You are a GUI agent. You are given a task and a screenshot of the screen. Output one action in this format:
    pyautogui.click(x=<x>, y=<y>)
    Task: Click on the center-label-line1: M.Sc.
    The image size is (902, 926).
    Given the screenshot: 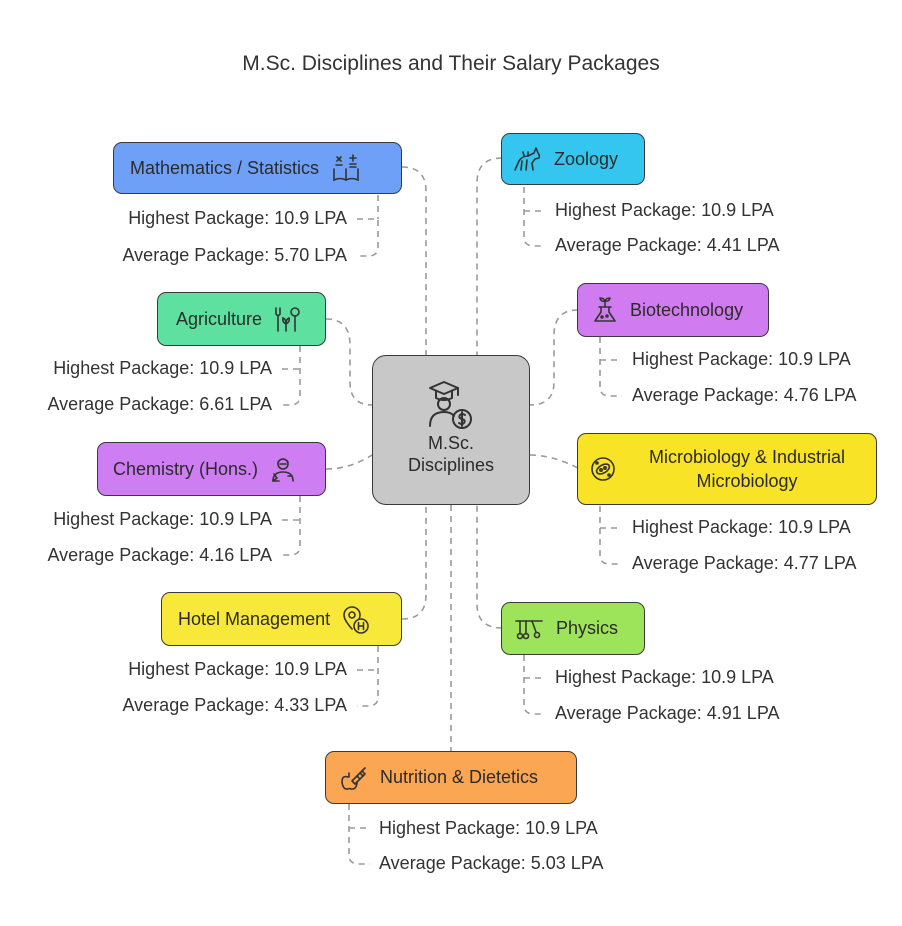 What is the action you would take?
    pyautogui.click(x=450, y=443)
    